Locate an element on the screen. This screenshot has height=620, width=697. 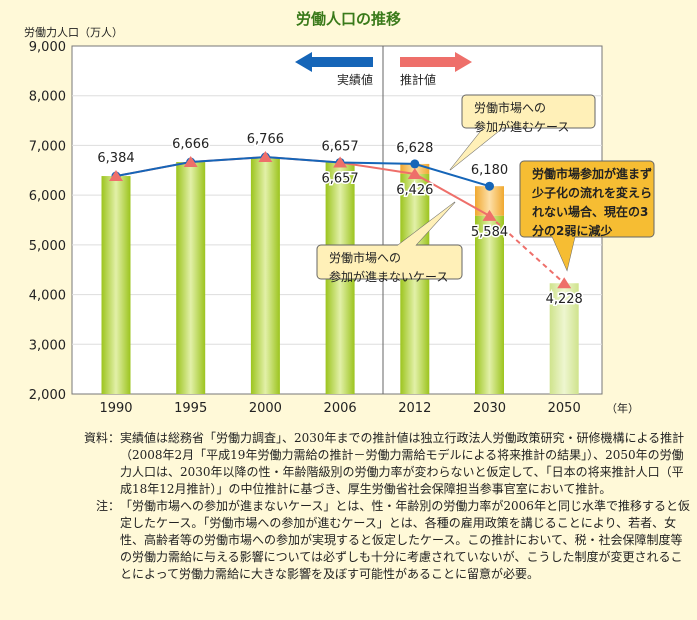
callout-not-participating-text: 労働市場への is located at coordinates (365, 257).